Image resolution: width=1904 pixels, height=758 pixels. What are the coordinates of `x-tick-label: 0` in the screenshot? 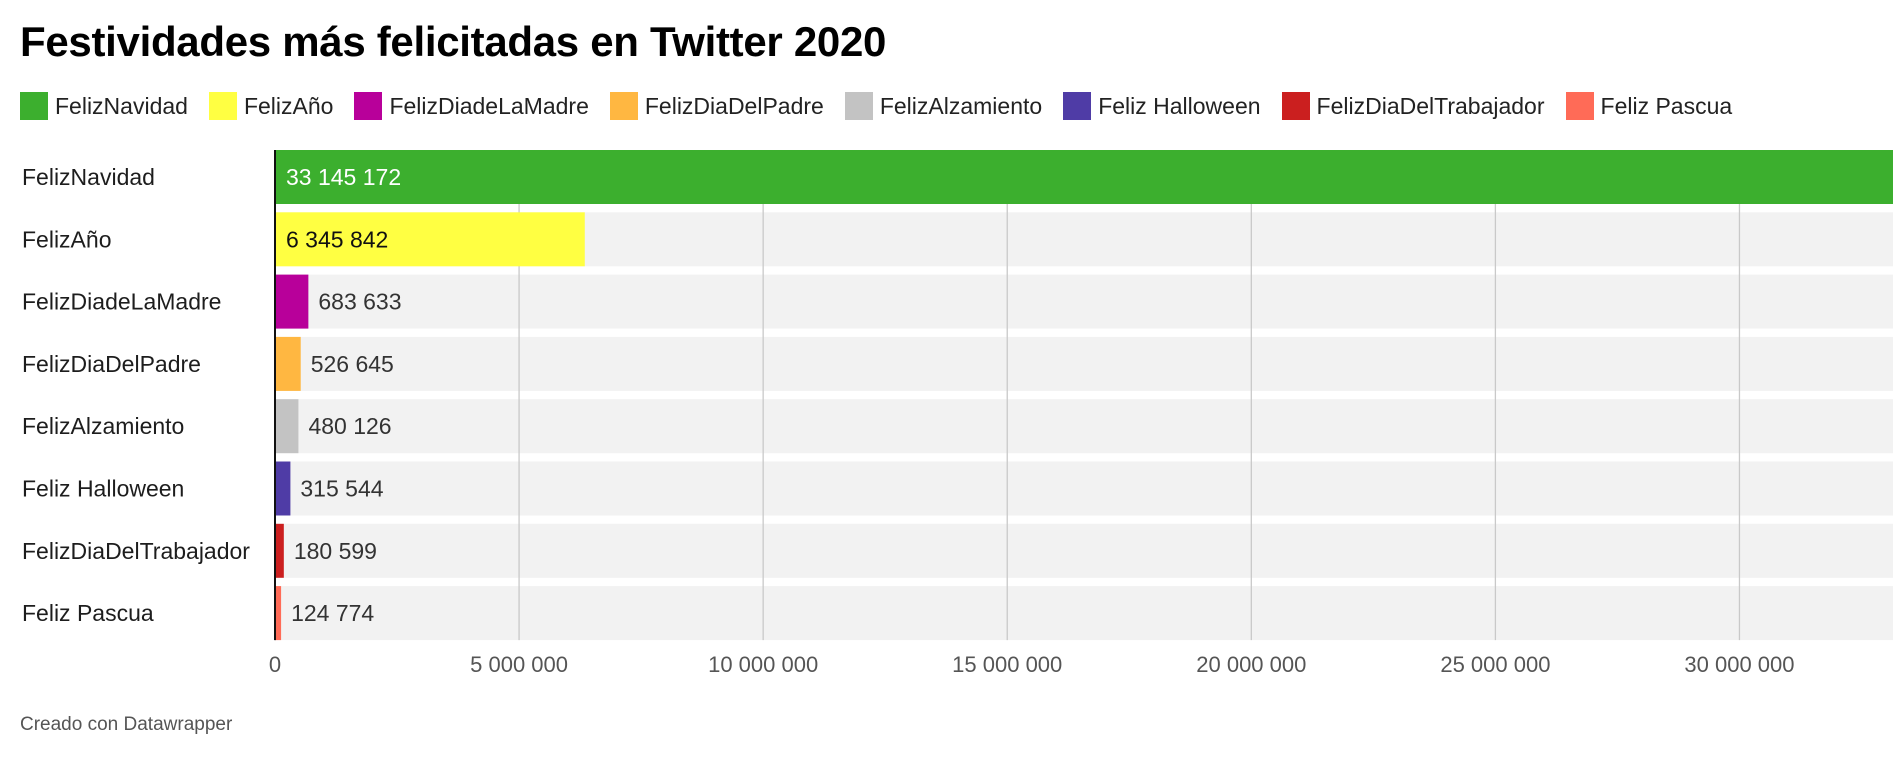 It's located at (275, 664).